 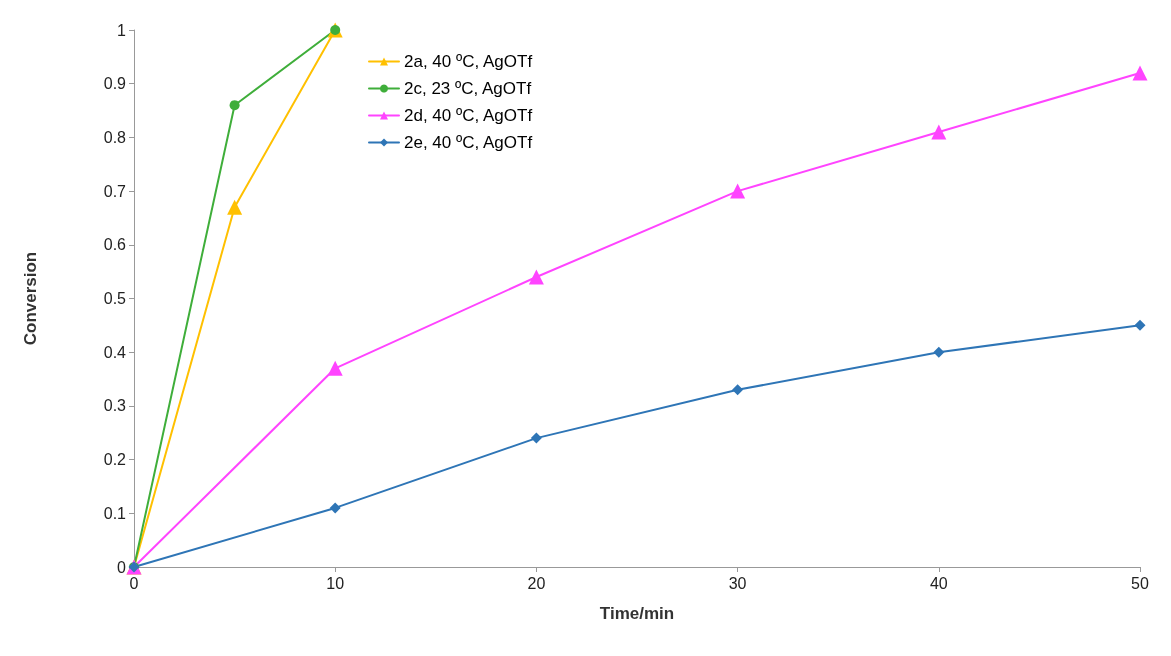 What do you see at coordinates (115, 513) in the screenshot?
I see `y-tick-label: 0.1` at bounding box center [115, 513].